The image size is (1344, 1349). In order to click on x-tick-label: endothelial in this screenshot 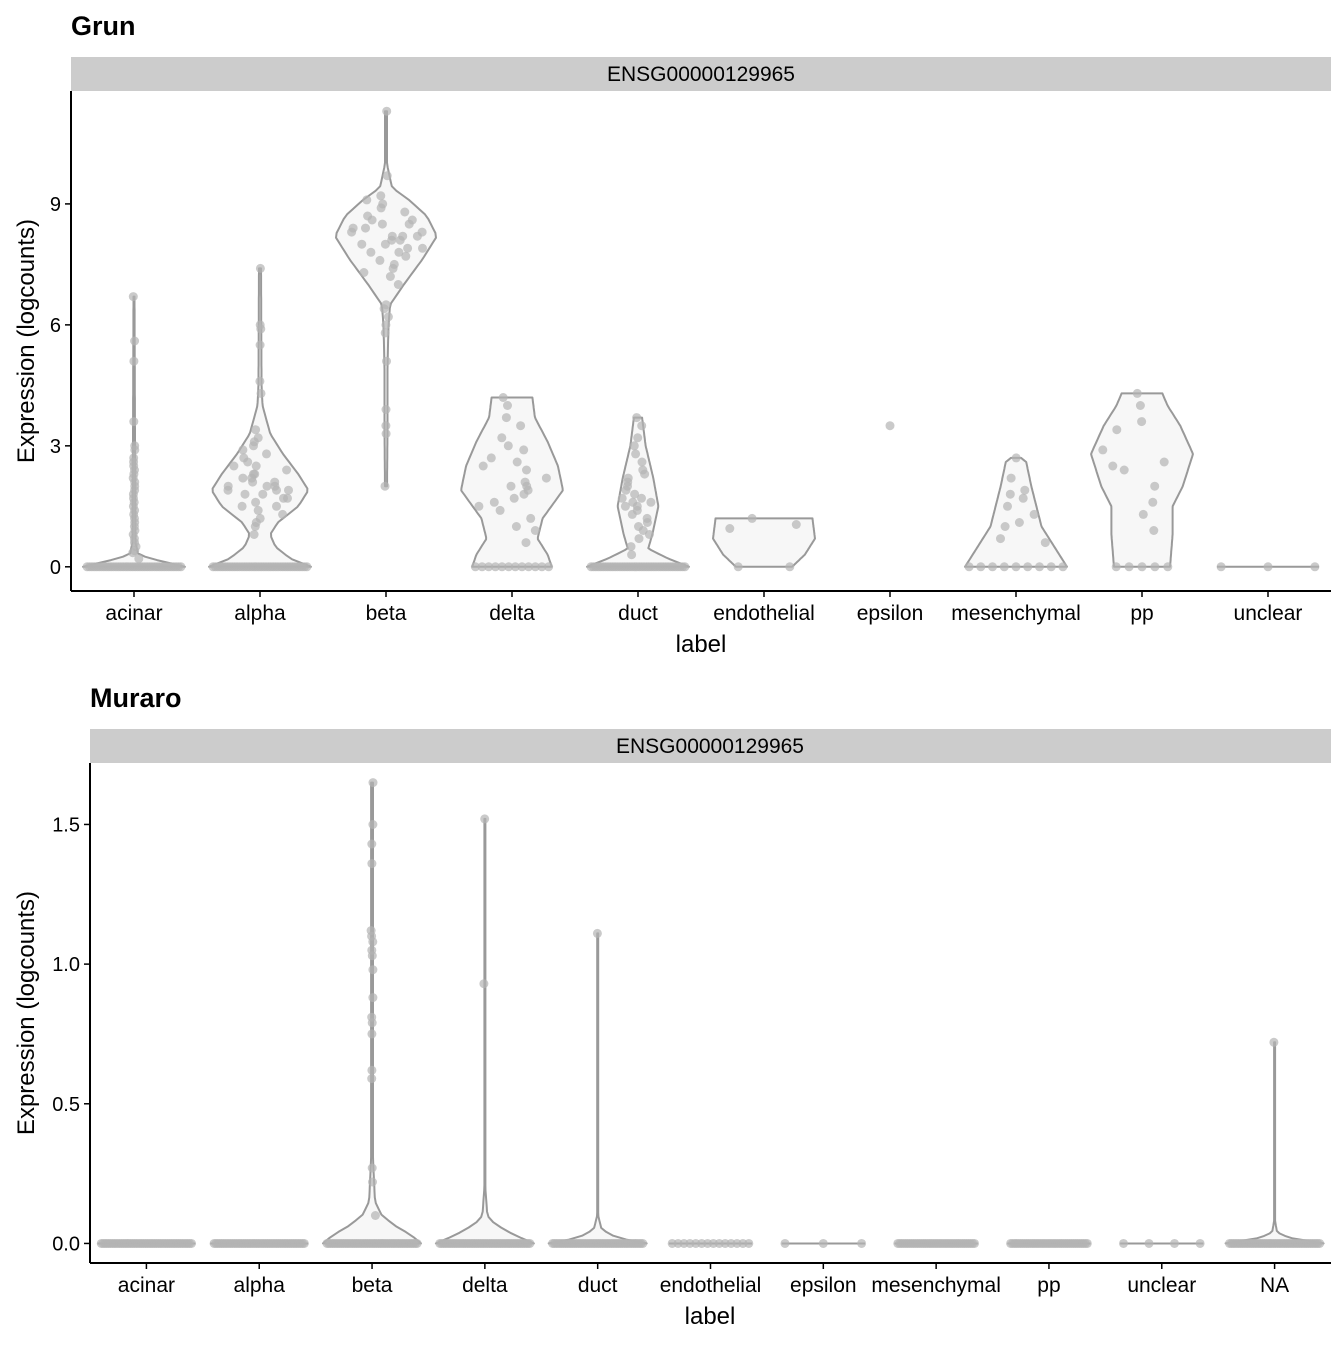, I will do `click(711, 1285)`.